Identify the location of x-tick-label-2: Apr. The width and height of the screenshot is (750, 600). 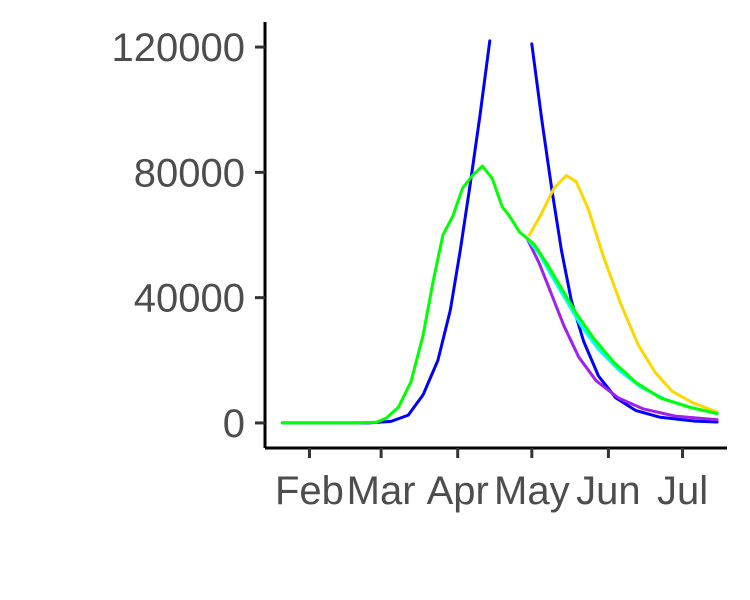
(458, 491).